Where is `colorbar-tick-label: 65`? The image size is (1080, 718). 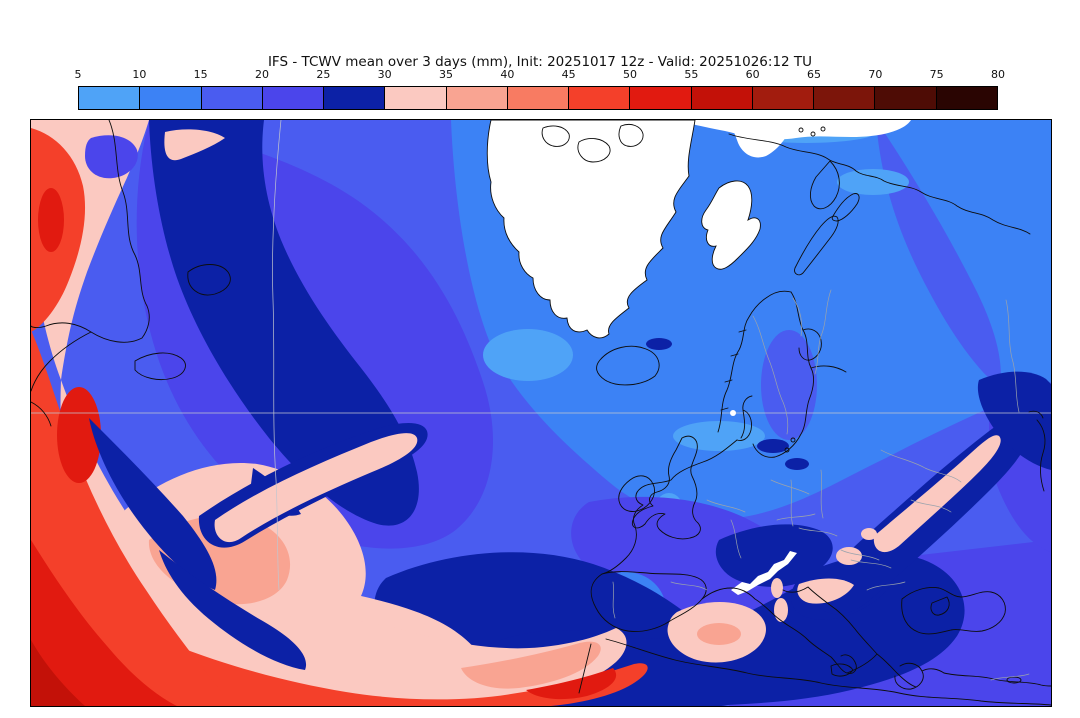
colorbar-tick-label: 65 is located at coordinates (814, 74).